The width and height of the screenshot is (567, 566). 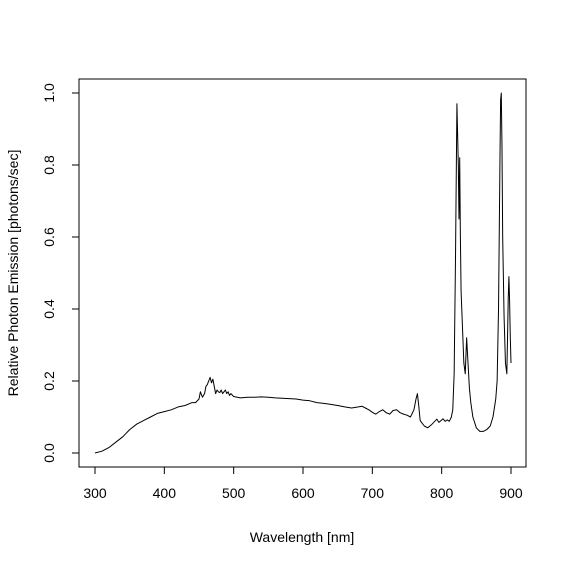 I want to click on x-tick-label: 600, so click(x=303, y=493).